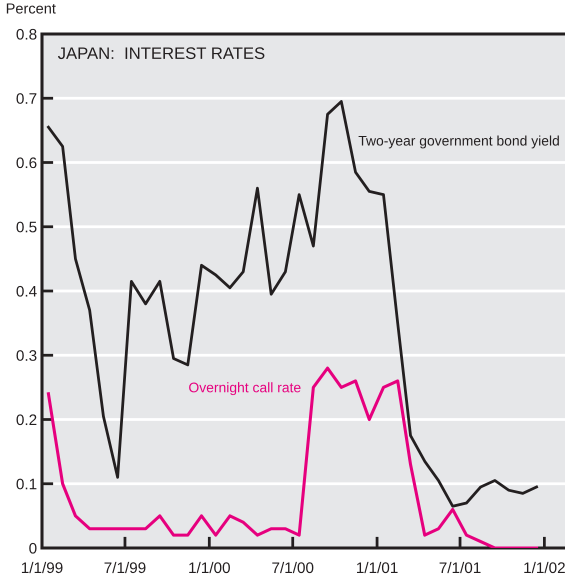 Image resolution: width=565 pixels, height=583 pixels. Describe the element at coordinates (377, 568) in the screenshot. I see `x-tick-label: 1/1/01` at that location.